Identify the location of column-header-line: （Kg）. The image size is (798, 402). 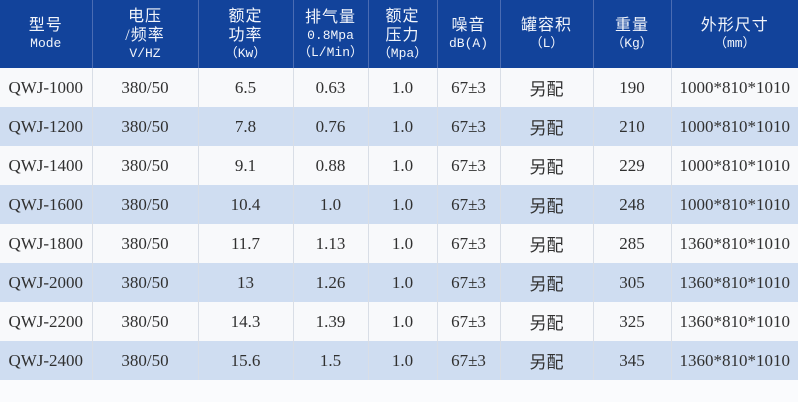
(632, 43).